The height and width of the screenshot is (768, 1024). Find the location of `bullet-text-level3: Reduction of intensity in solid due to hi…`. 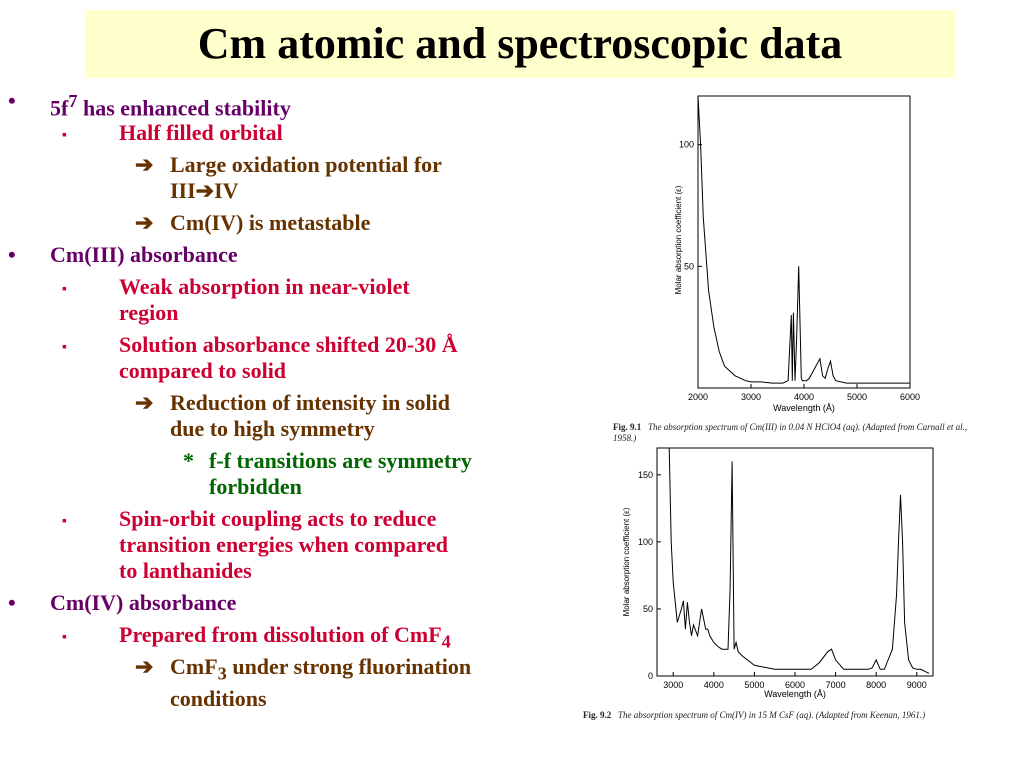

bullet-text-level3: Reduction of intensity in solid due to hi… is located at coordinates (310, 415).